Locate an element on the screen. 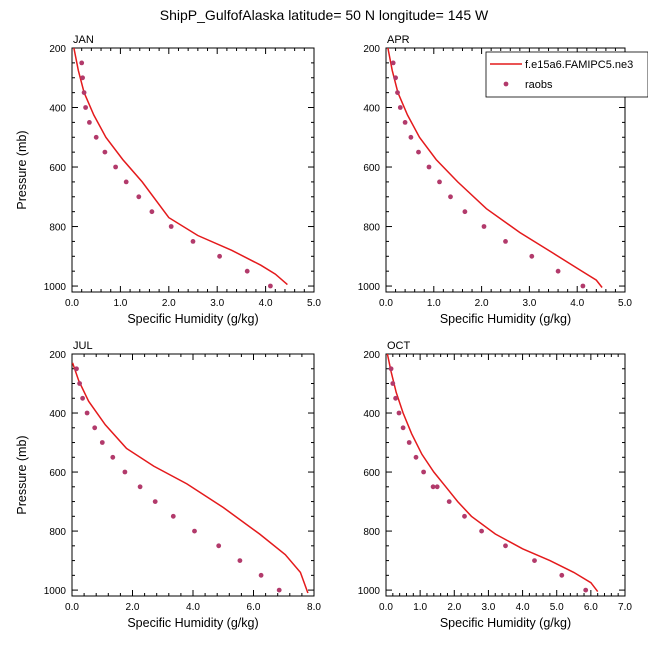  panel-label: JUL is located at coordinates (83, 346).